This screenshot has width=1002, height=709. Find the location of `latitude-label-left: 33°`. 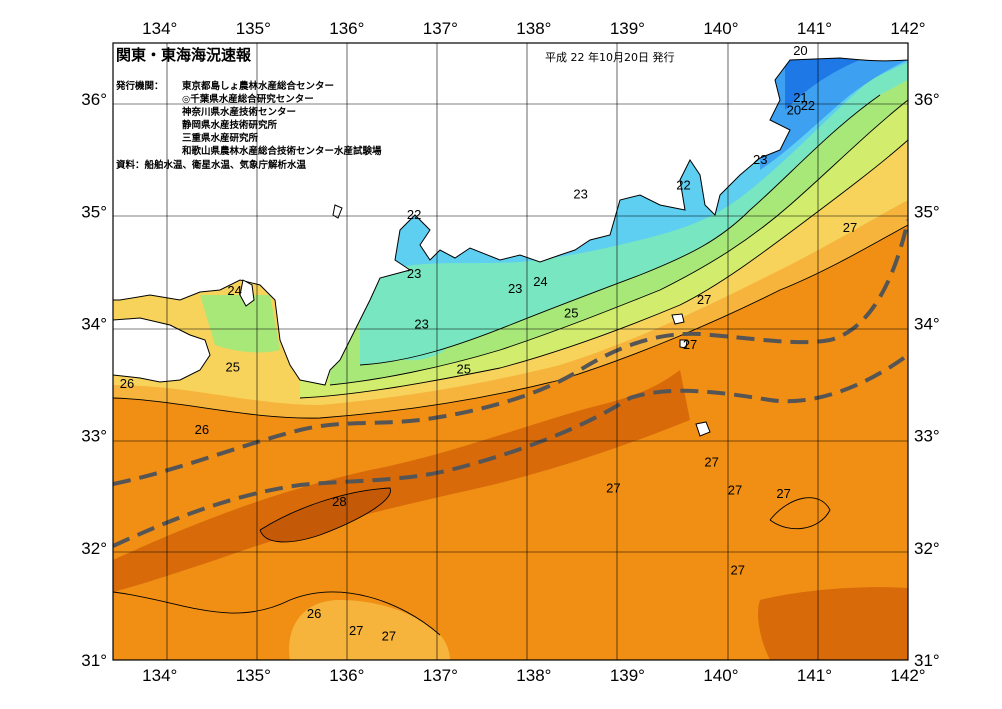

latitude-label-left: 33° is located at coordinates (94, 436).